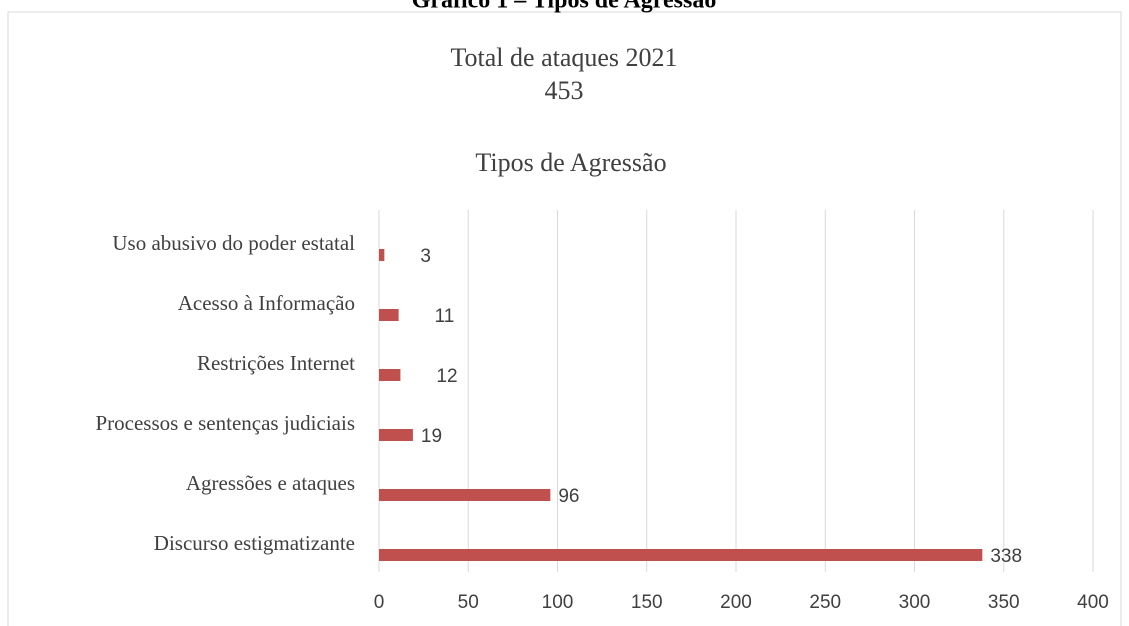 This screenshot has width=1129, height=626. I want to click on x-tick-label: 100, so click(558, 602).